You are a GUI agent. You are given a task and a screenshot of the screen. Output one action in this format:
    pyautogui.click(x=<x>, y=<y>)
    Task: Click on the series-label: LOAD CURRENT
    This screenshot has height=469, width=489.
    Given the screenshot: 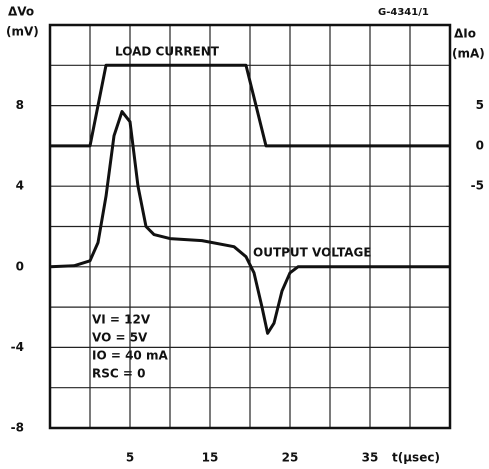 What is the action you would take?
    pyautogui.click(x=167, y=52)
    